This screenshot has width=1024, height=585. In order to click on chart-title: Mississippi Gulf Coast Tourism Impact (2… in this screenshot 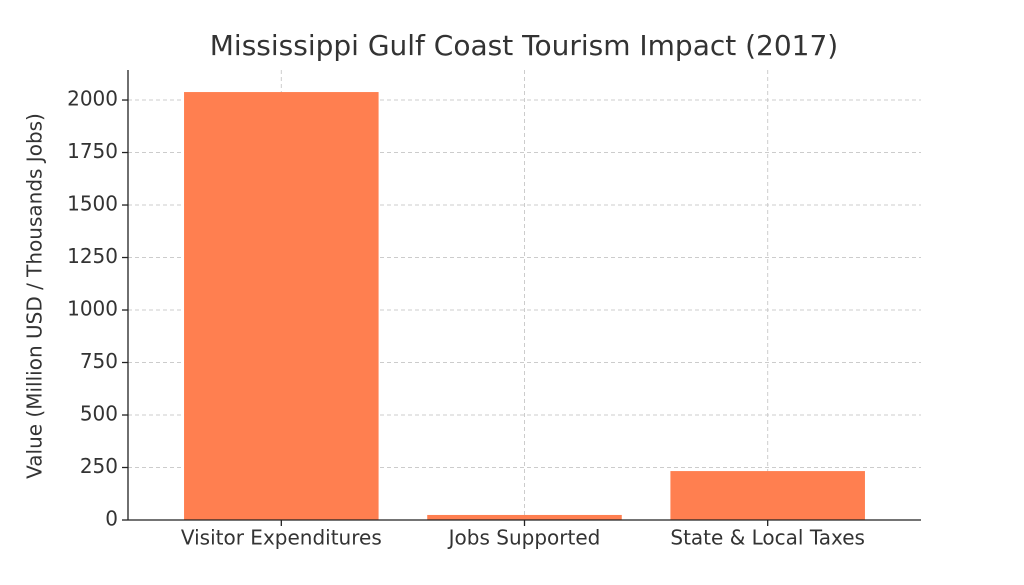, I will do `click(524, 45)`.